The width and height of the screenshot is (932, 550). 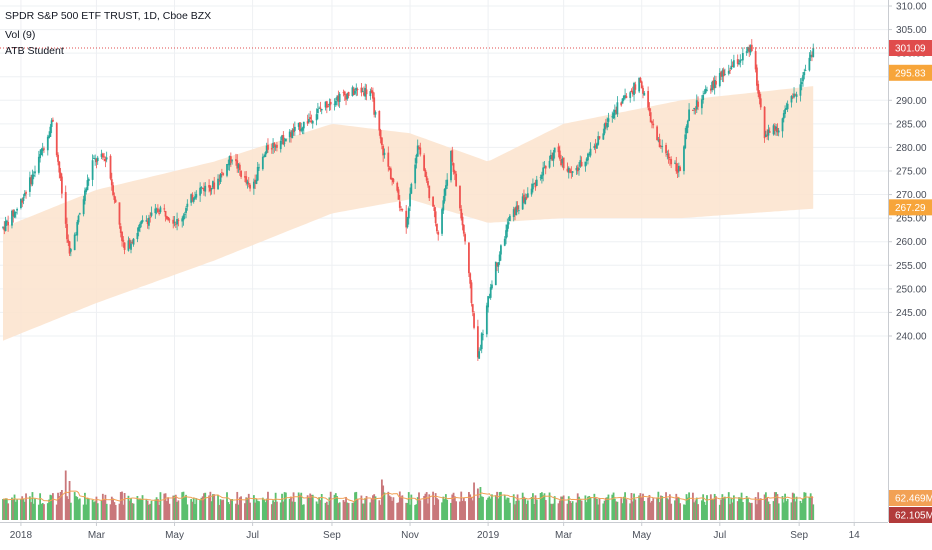 I want to click on price-badge-bg, so click(x=910, y=498).